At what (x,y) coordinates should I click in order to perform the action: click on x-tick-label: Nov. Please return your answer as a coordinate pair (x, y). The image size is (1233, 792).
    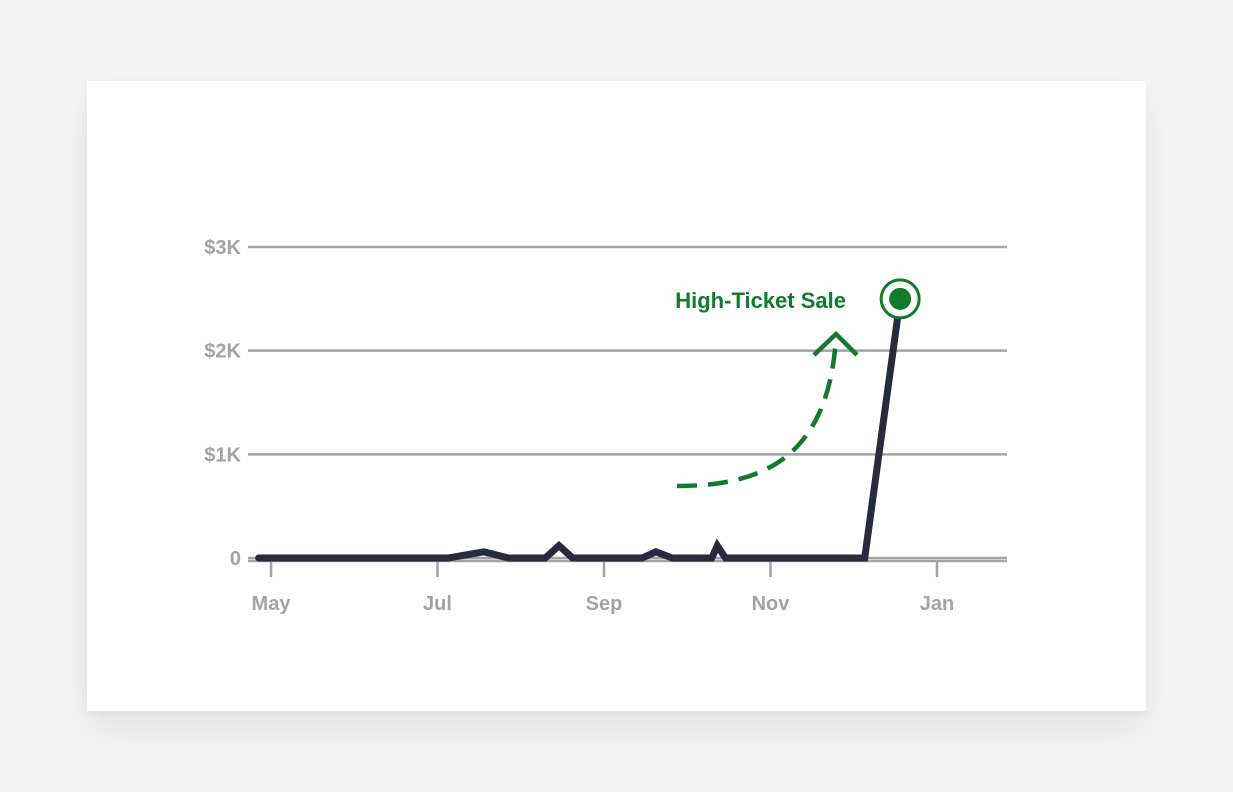
    Looking at the image, I should click on (771, 604).